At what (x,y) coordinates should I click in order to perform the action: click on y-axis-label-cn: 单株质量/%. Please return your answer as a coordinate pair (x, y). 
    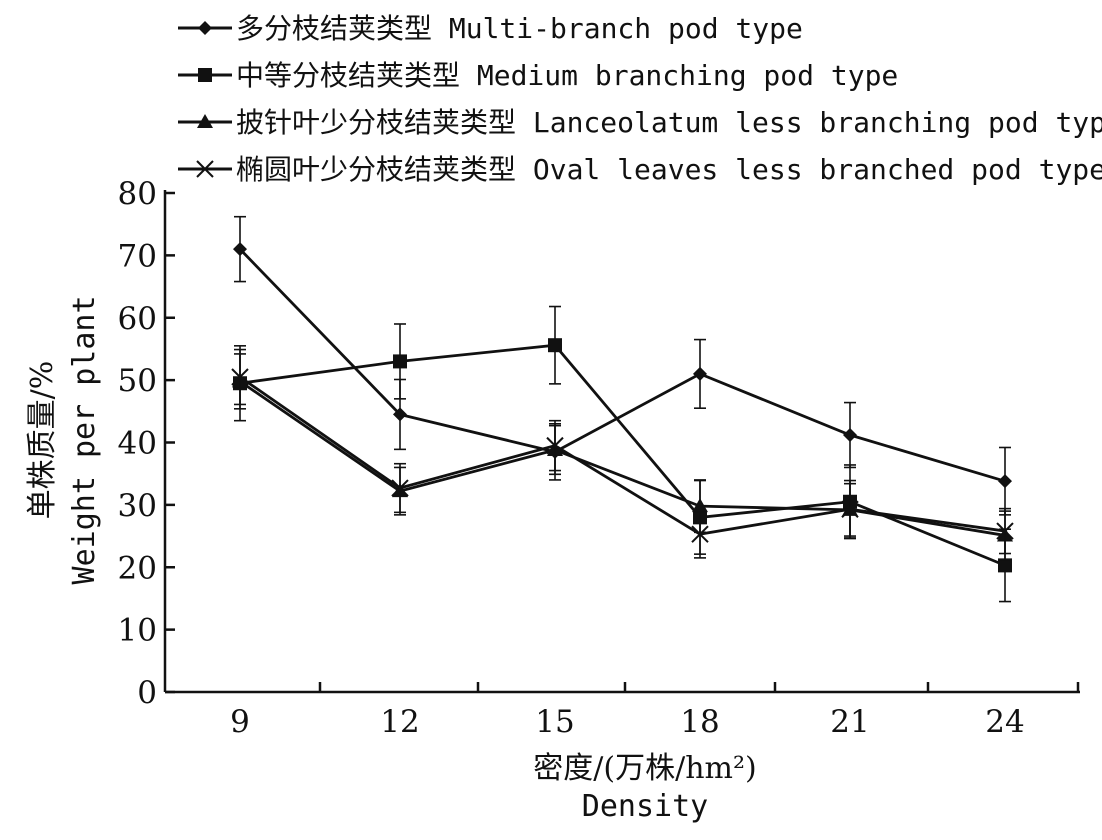
    Looking at the image, I should click on (42, 440).